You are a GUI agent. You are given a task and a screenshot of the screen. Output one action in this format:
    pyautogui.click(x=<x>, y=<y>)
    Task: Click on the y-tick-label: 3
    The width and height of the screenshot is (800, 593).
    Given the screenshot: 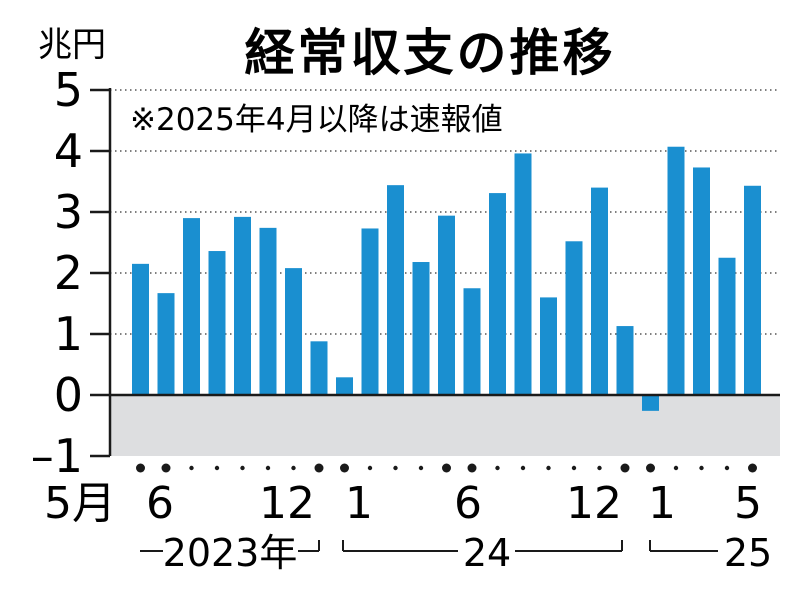 What is the action you would take?
    pyautogui.click(x=68, y=212)
    